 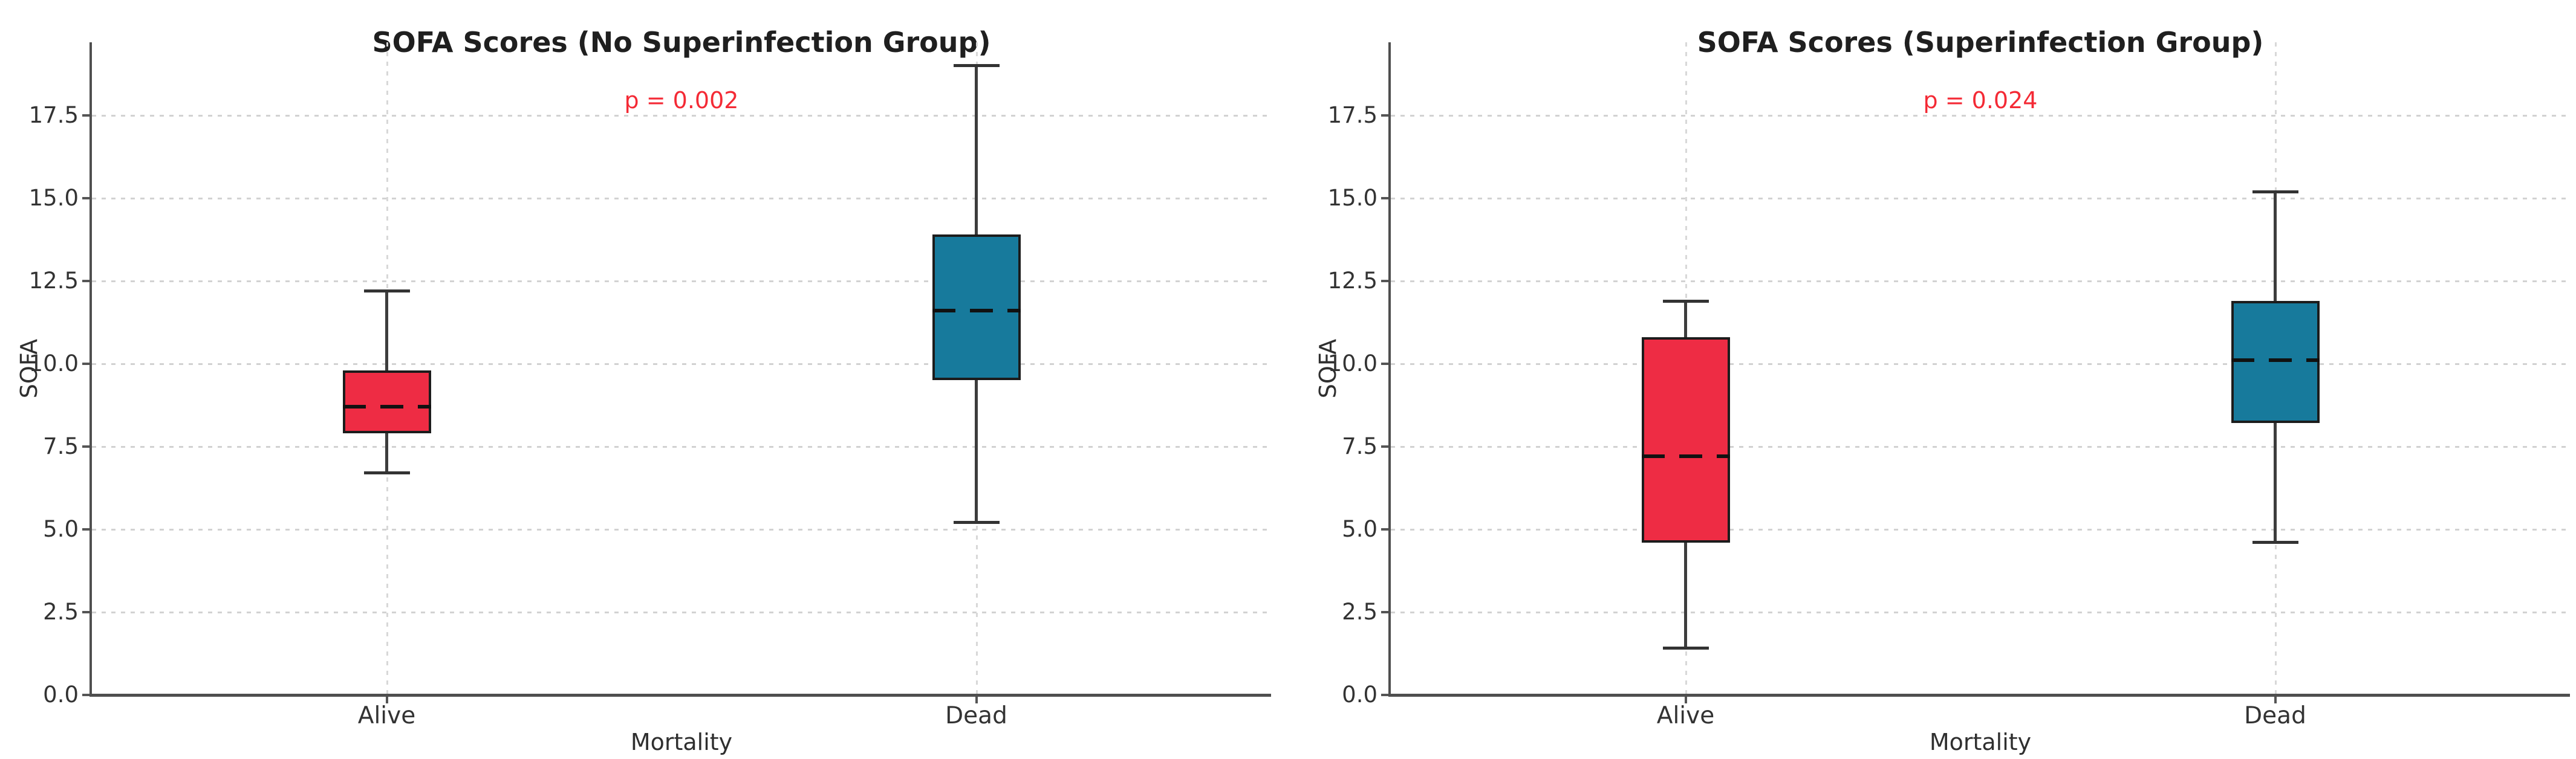 I want to click on box-dead, so click(x=976, y=307).